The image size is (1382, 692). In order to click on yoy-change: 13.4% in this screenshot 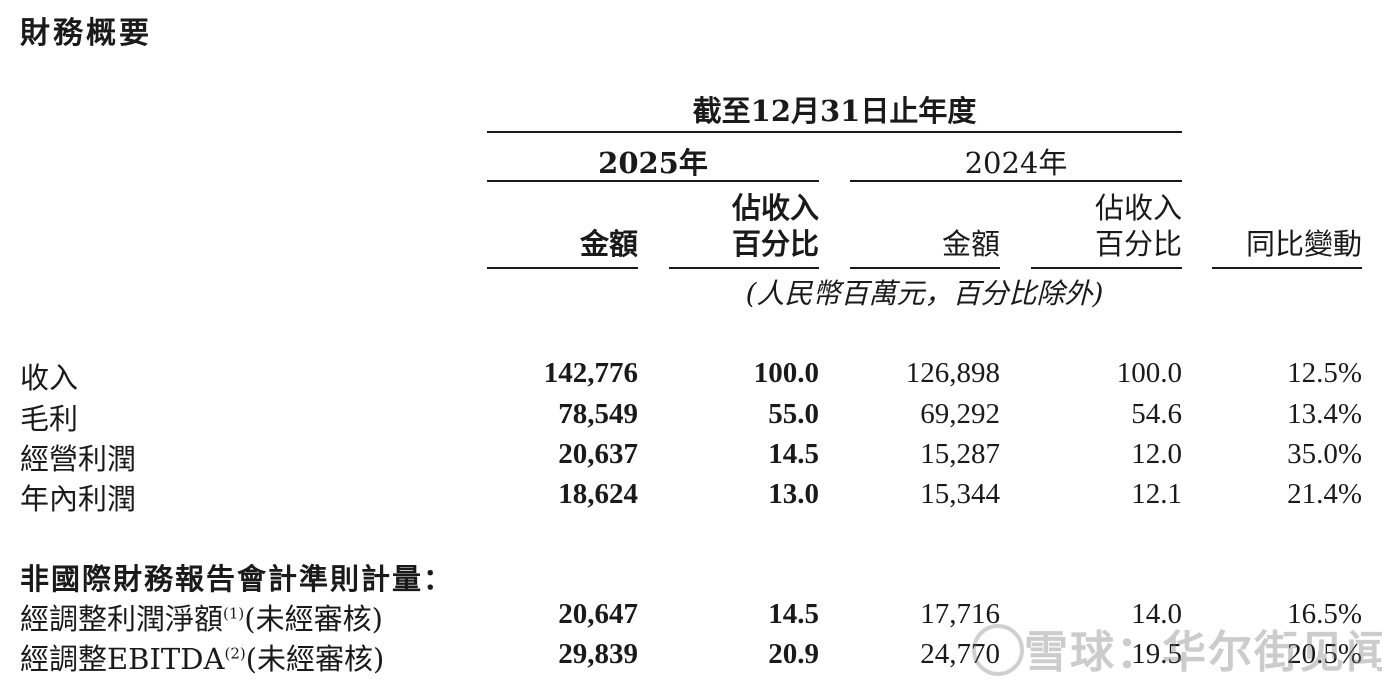, I will do `click(1324, 414)`.